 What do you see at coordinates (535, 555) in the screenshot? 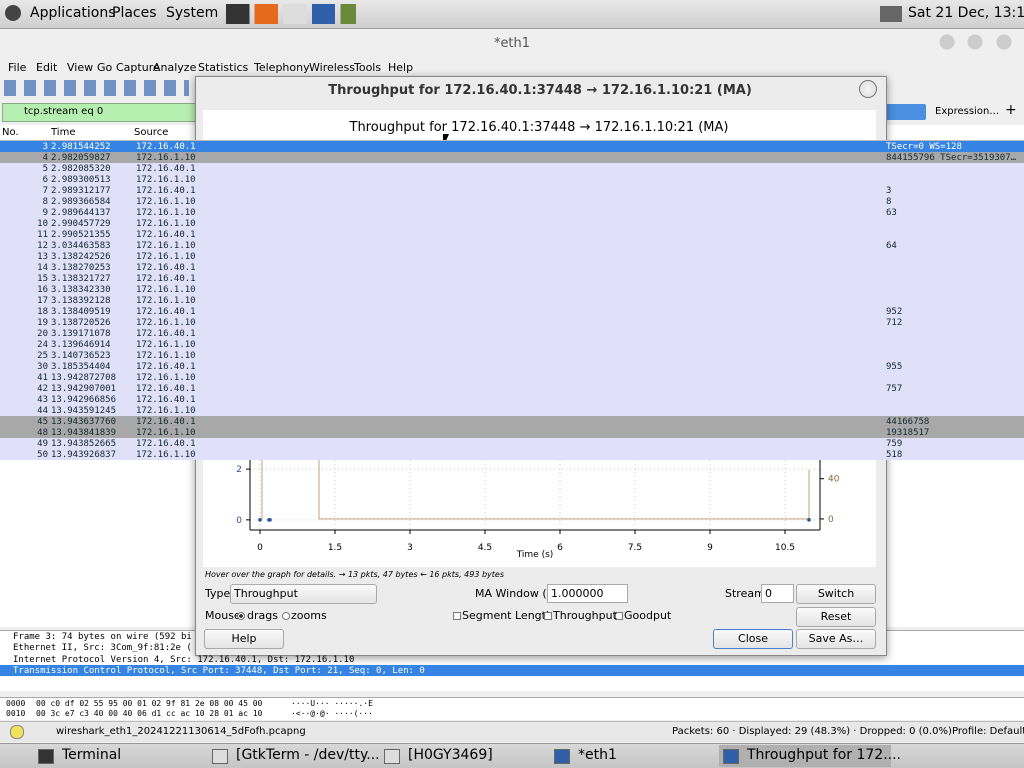
I see `x-axis-label: Time (s)` at bounding box center [535, 555].